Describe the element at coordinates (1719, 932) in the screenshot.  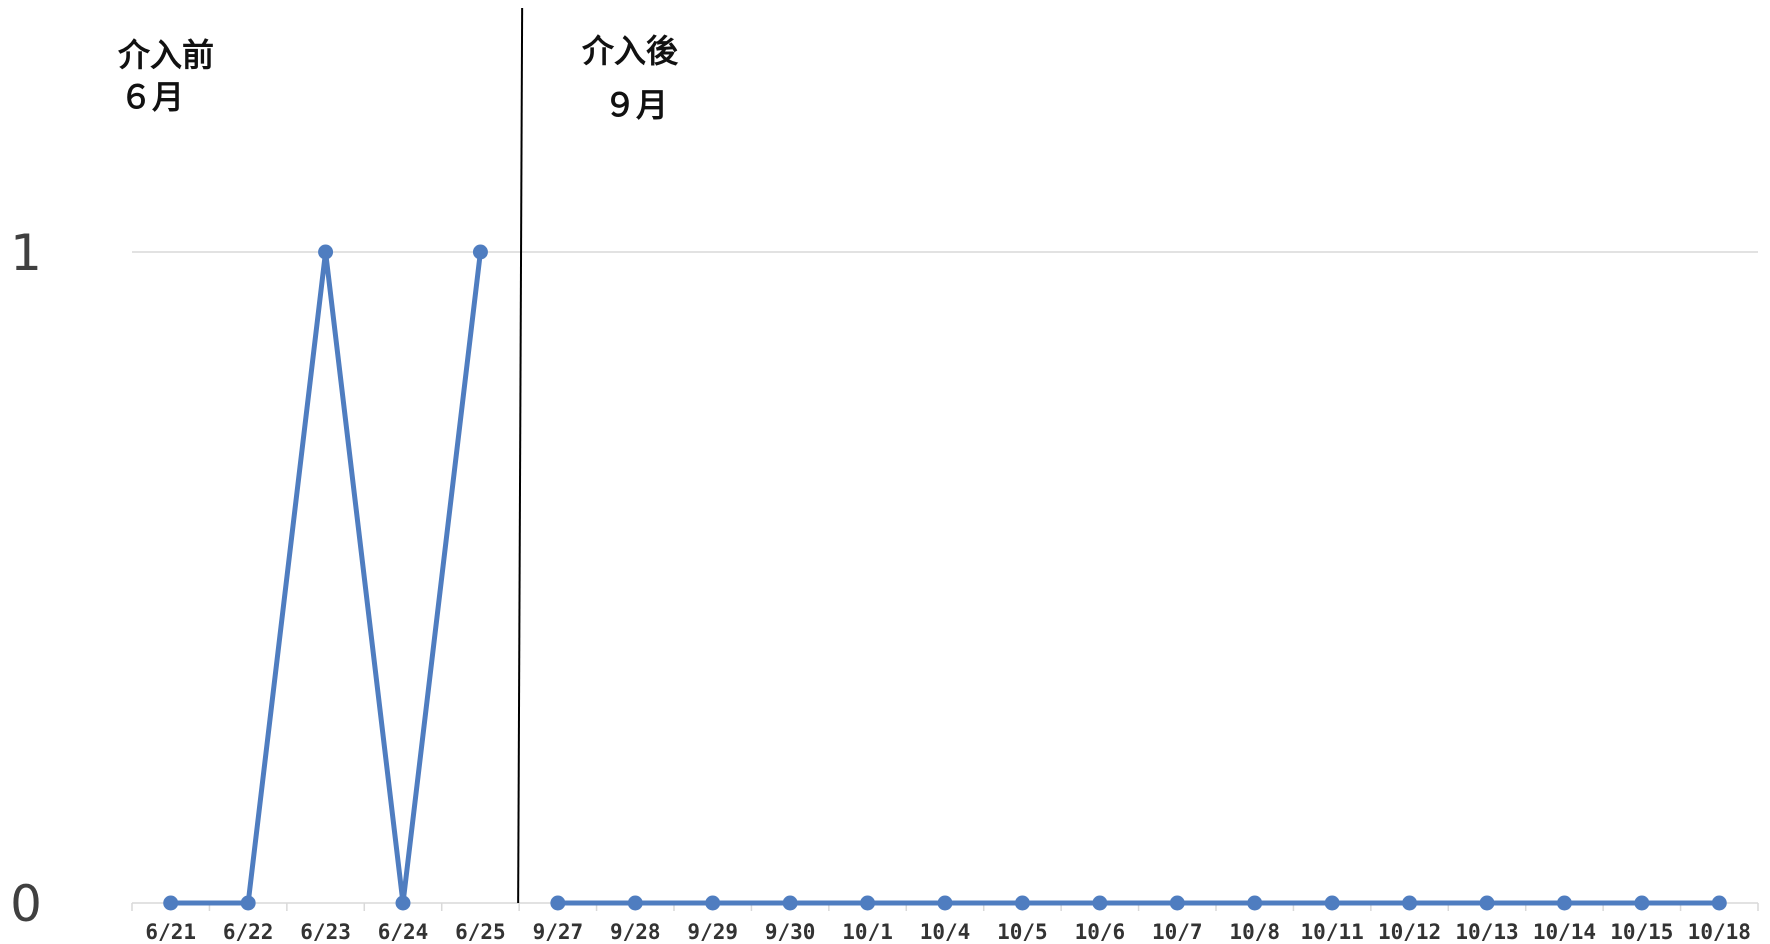
I see `x-tick-label: 10/18` at that location.